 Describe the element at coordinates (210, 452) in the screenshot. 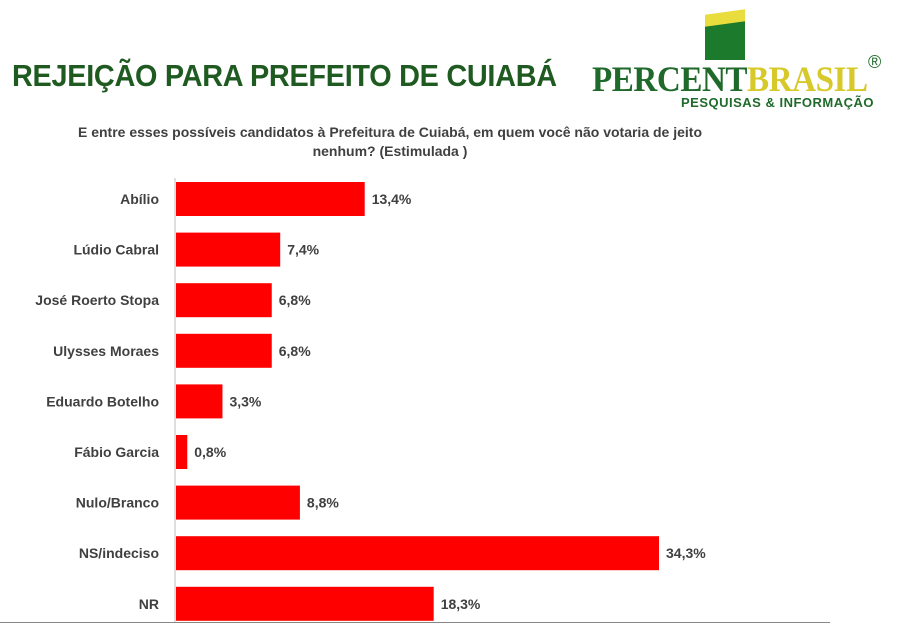

I see `value-label: 0,8%` at that location.